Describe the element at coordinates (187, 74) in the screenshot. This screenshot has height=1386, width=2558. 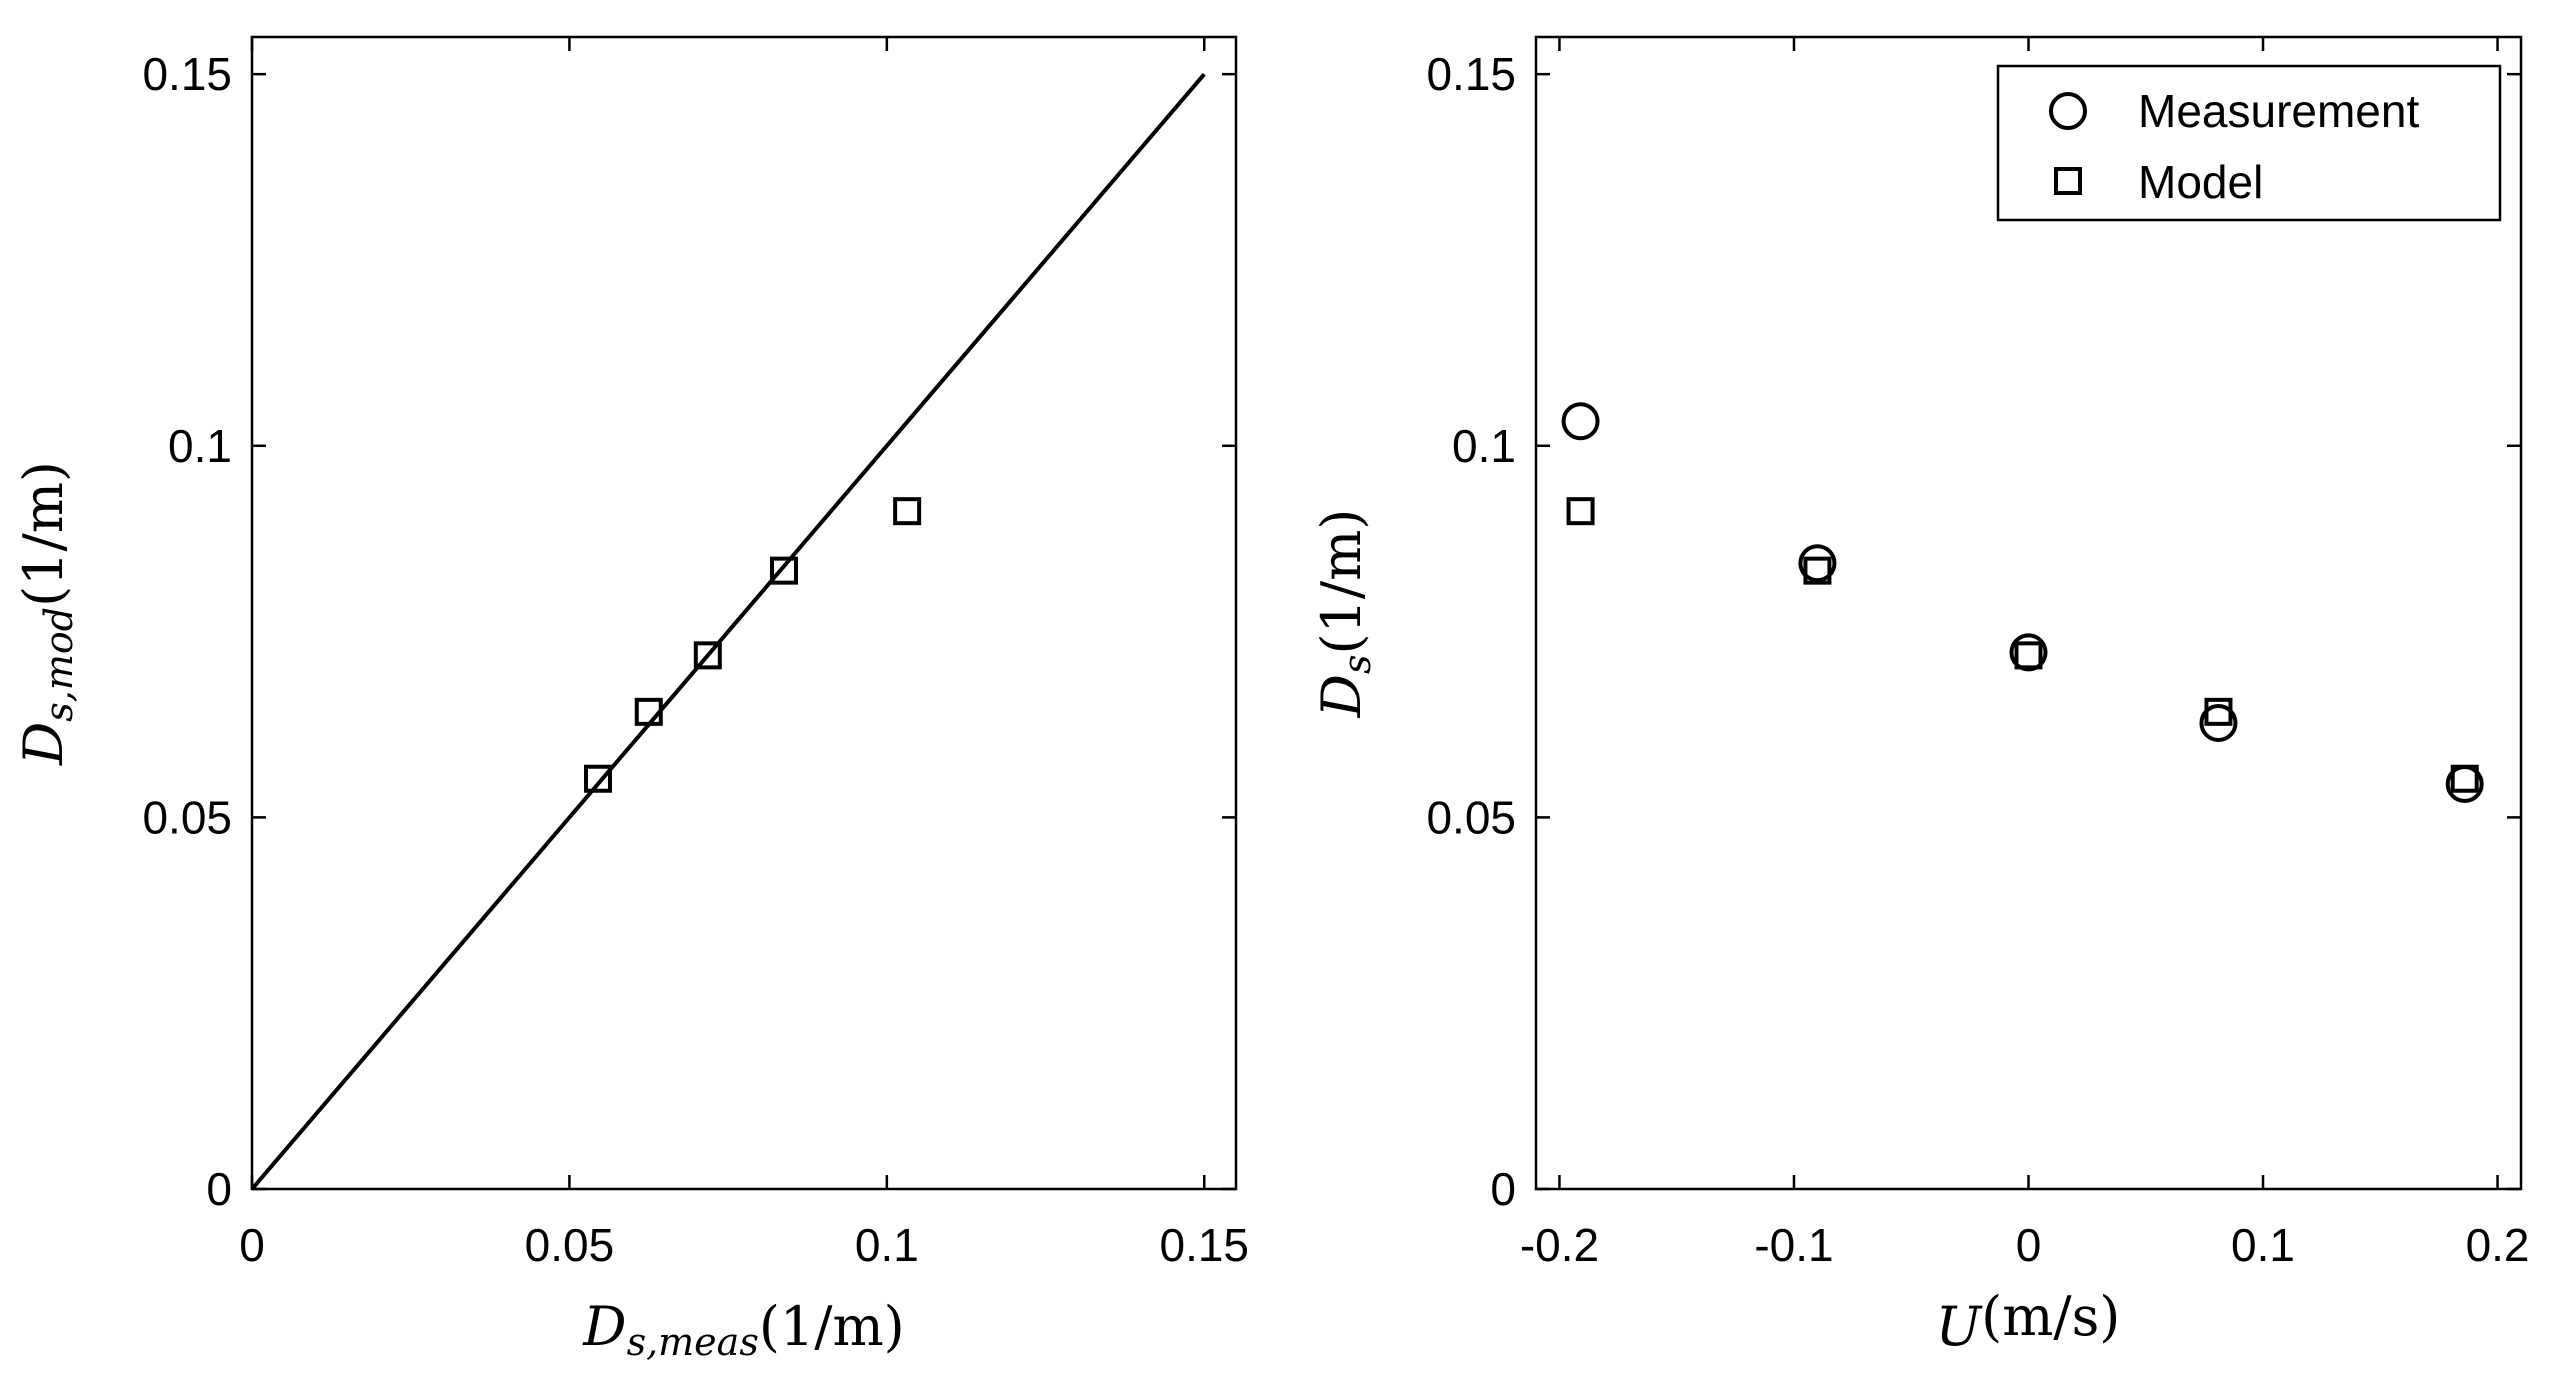
I see `left-y-tick-label: 0.15` at that location.